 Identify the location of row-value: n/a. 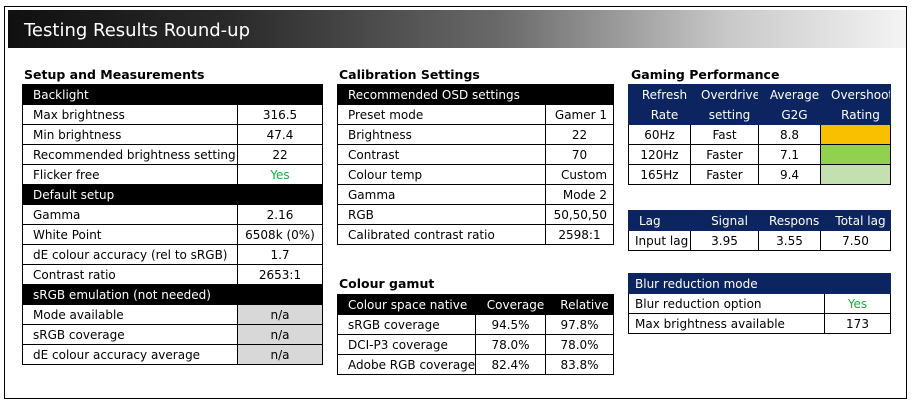
(280, 354).